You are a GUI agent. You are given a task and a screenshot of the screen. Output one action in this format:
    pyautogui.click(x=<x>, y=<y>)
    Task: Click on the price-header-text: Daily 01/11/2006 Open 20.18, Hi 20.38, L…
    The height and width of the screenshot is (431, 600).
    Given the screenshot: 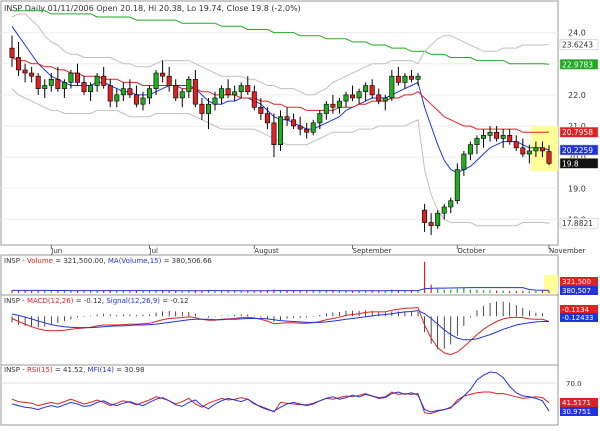 What is the action you would take?
    pyautogui.click(x=163, y=8)
    